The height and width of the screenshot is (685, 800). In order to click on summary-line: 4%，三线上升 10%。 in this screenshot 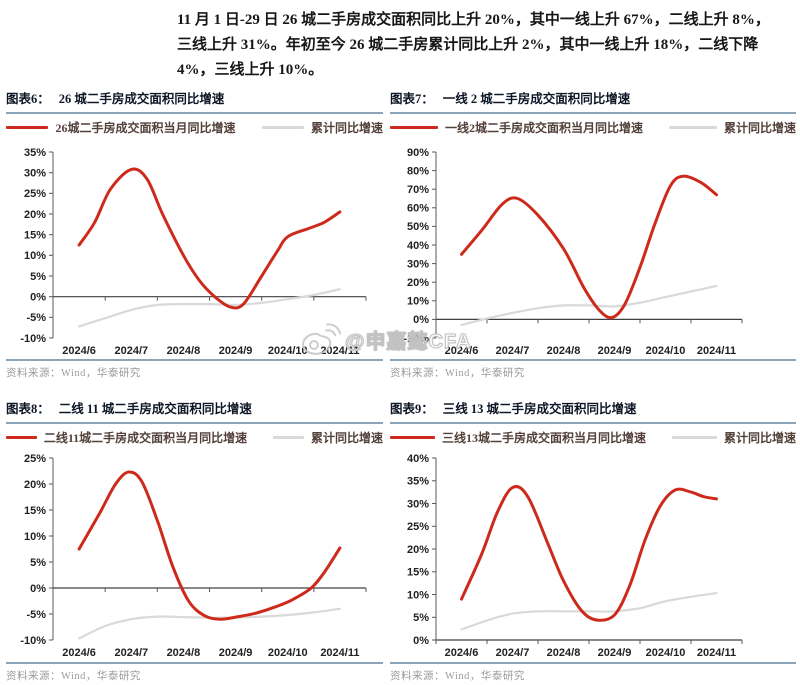, I will do `click(250, 70)`.